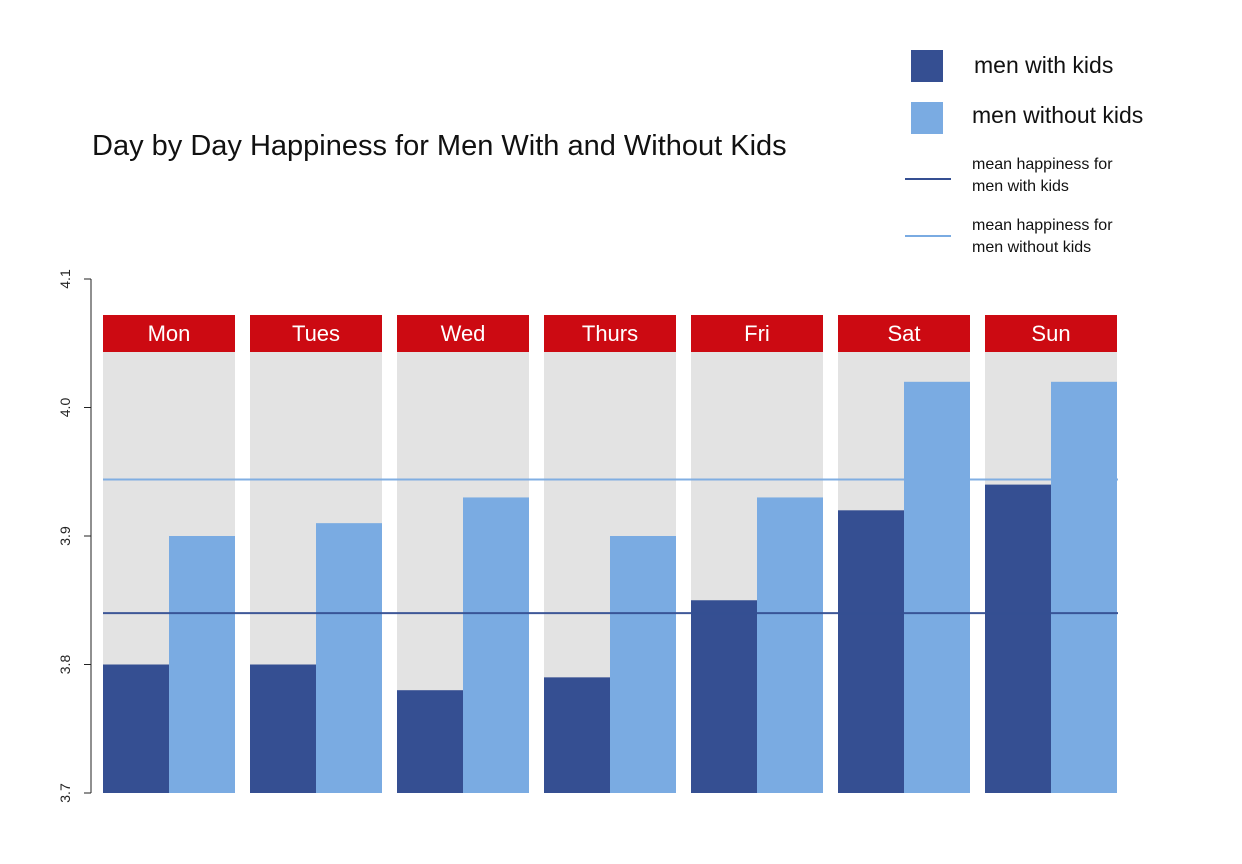 Image resolution: width=1242 pixels, height=864 pixels. What do you see at coordinates (1042, 236) in the screenshot?
I see `legend-label-mean-without-kids: mean happiness for men without kids` at bounding box center [1042, 236].